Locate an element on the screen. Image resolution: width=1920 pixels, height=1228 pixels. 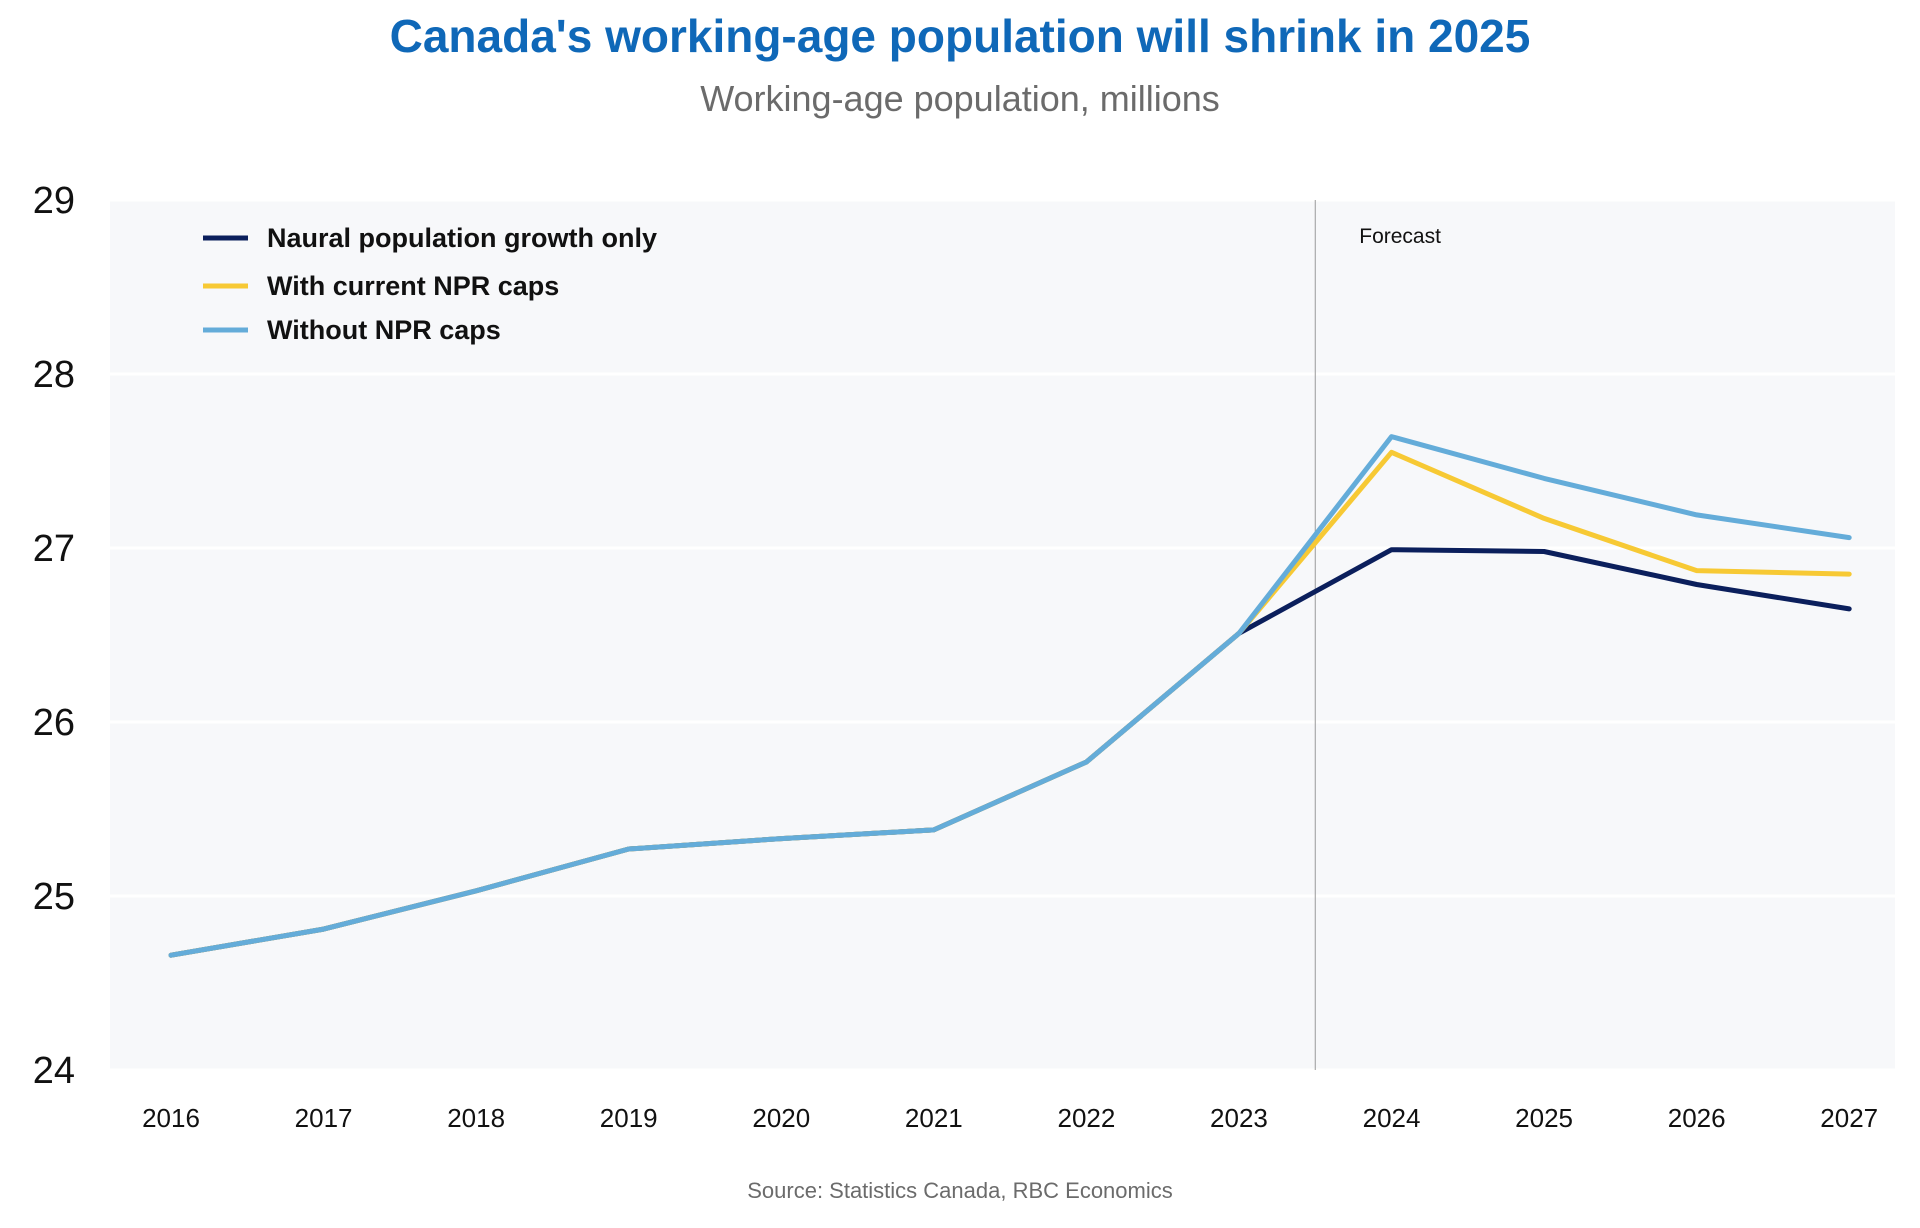
y-tick-label: 25 is located at coordinates (54, 897).